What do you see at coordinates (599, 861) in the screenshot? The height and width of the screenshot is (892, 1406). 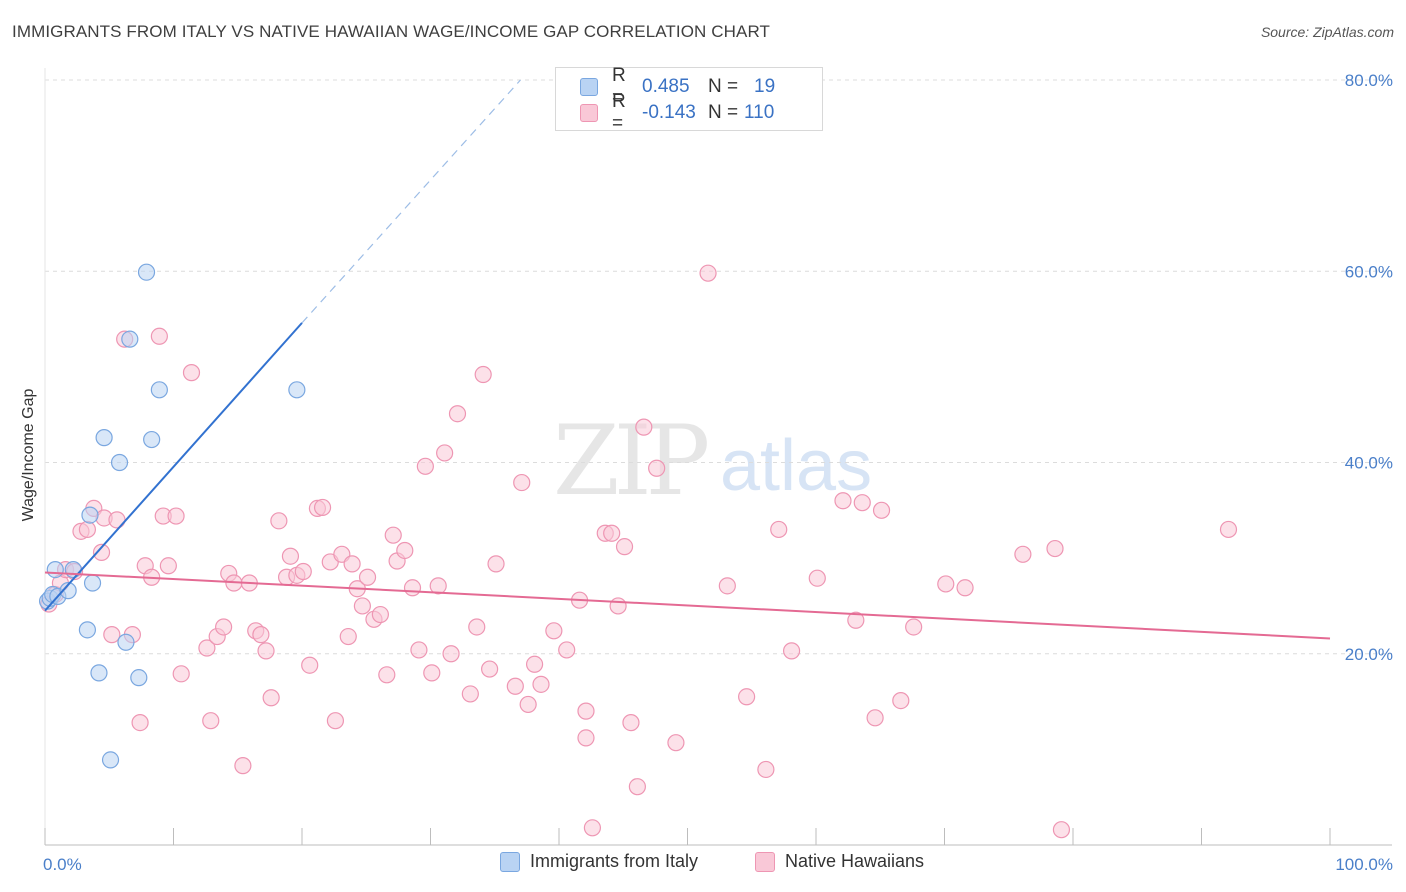 I see `legend-item-italy: Immigrants from Italy` at bounding box center [599, 861].